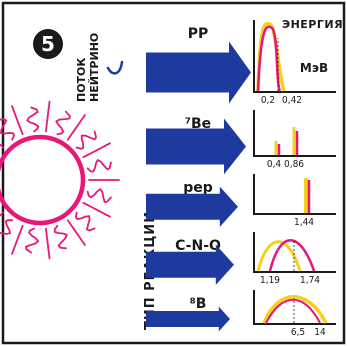 The width and height of the screenshot is (347, 346). Describe the element at coordinates (310, 280) in the screenshot. I see `energy-tick-label: 1,74` at that location.